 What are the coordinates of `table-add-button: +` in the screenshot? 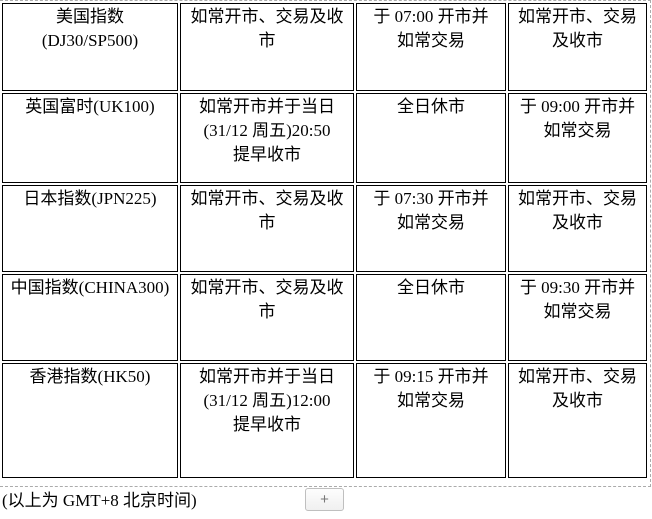 It's located at (324, 499).